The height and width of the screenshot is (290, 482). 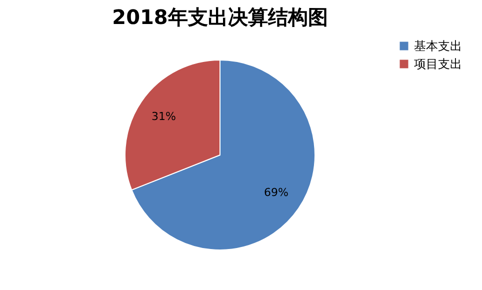 What do you see at coordinates (438, 46) in the screenshot?
I see `legend-label: 基本支出` at bounding box center [438, 46].